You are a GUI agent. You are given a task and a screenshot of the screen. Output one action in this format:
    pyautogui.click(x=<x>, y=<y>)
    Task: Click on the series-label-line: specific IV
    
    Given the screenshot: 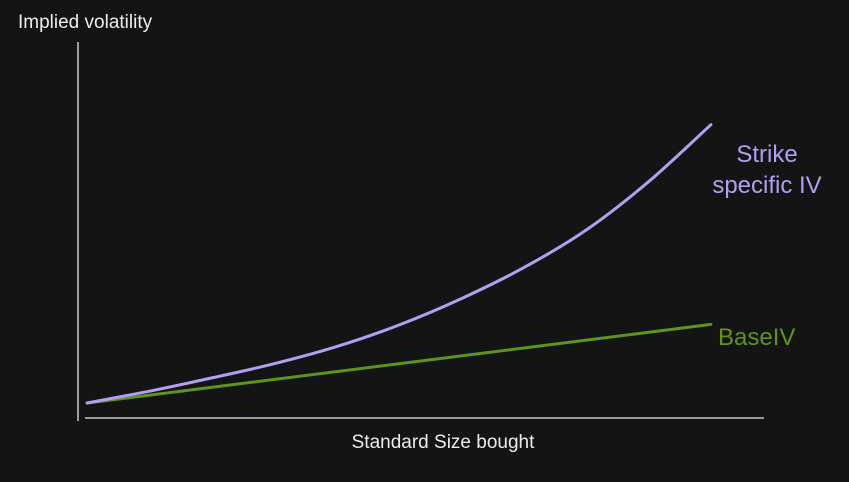 What is the action you would take?
    pyautogui.click(x=766, y=185)
    